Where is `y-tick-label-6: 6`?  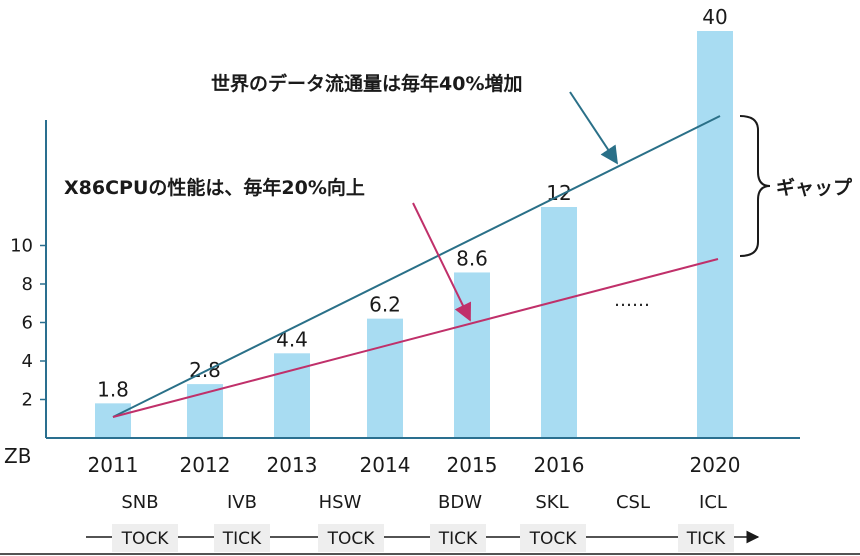 y-tick-label-6: 6 is located at coordinates (27, 323).